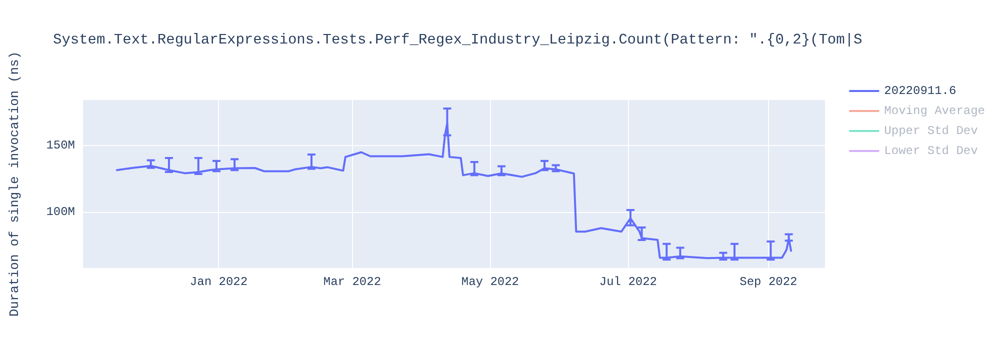 The image size is (1000, 350). I want to click on legend-label: Moving Average, so click(935, 111).